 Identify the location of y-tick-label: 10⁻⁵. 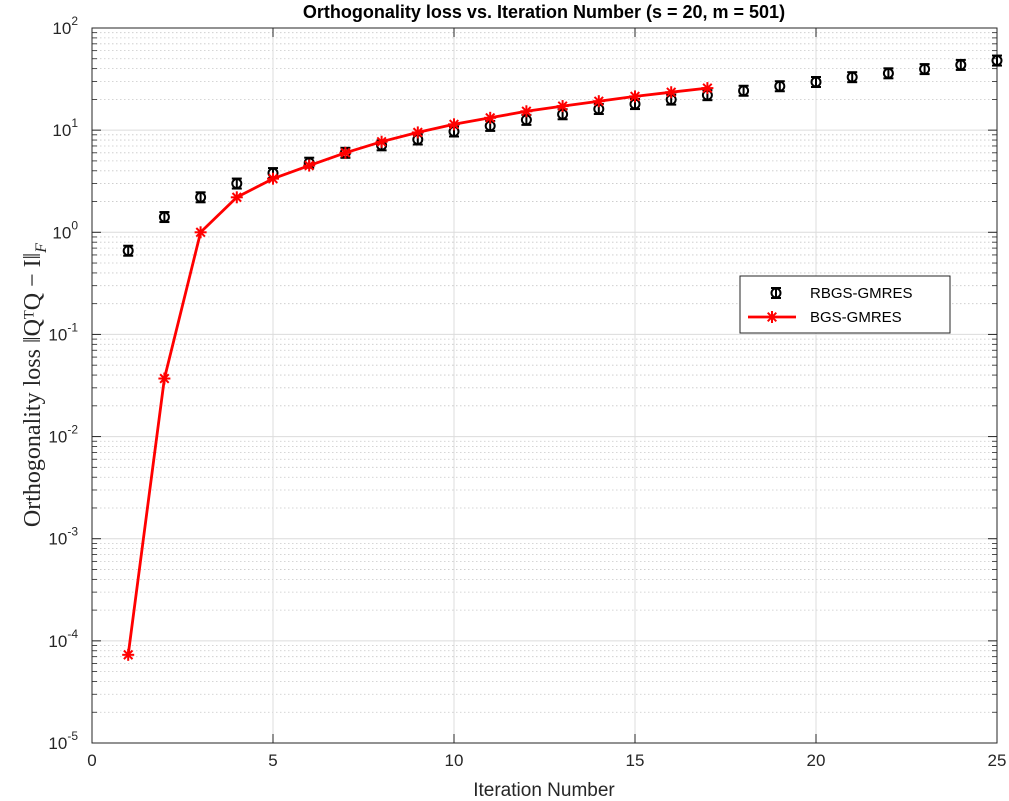
(63, 741).